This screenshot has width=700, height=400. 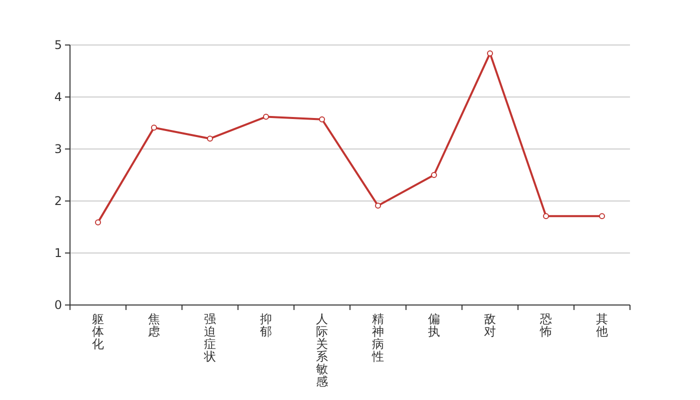 What do you see at coordinates (58, 305) in the screenshot?
I see `y-tick-label: 0` at bounding box center [58, 305].